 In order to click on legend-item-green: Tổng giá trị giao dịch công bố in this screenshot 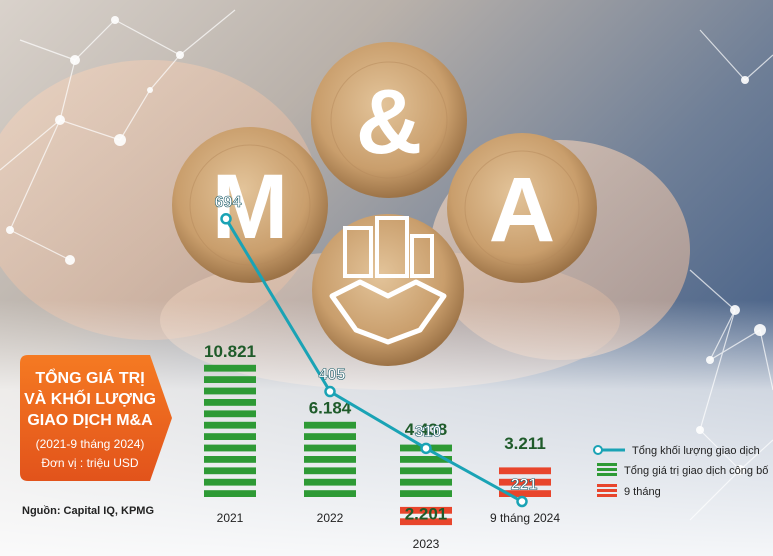, I will do `click(682, 470)`.